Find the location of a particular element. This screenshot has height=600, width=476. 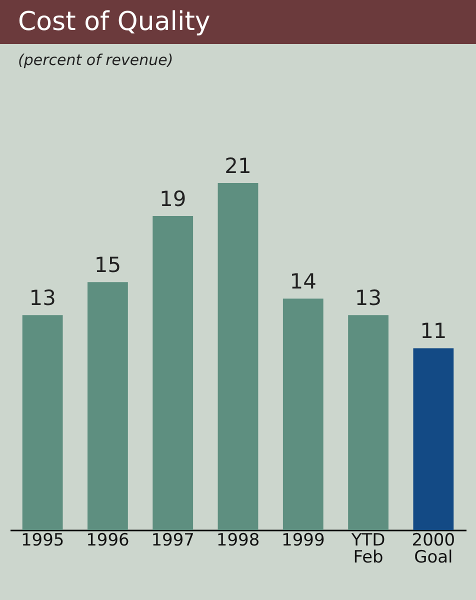

x-tick-label: 1999 is located at coordinates (303, 540).